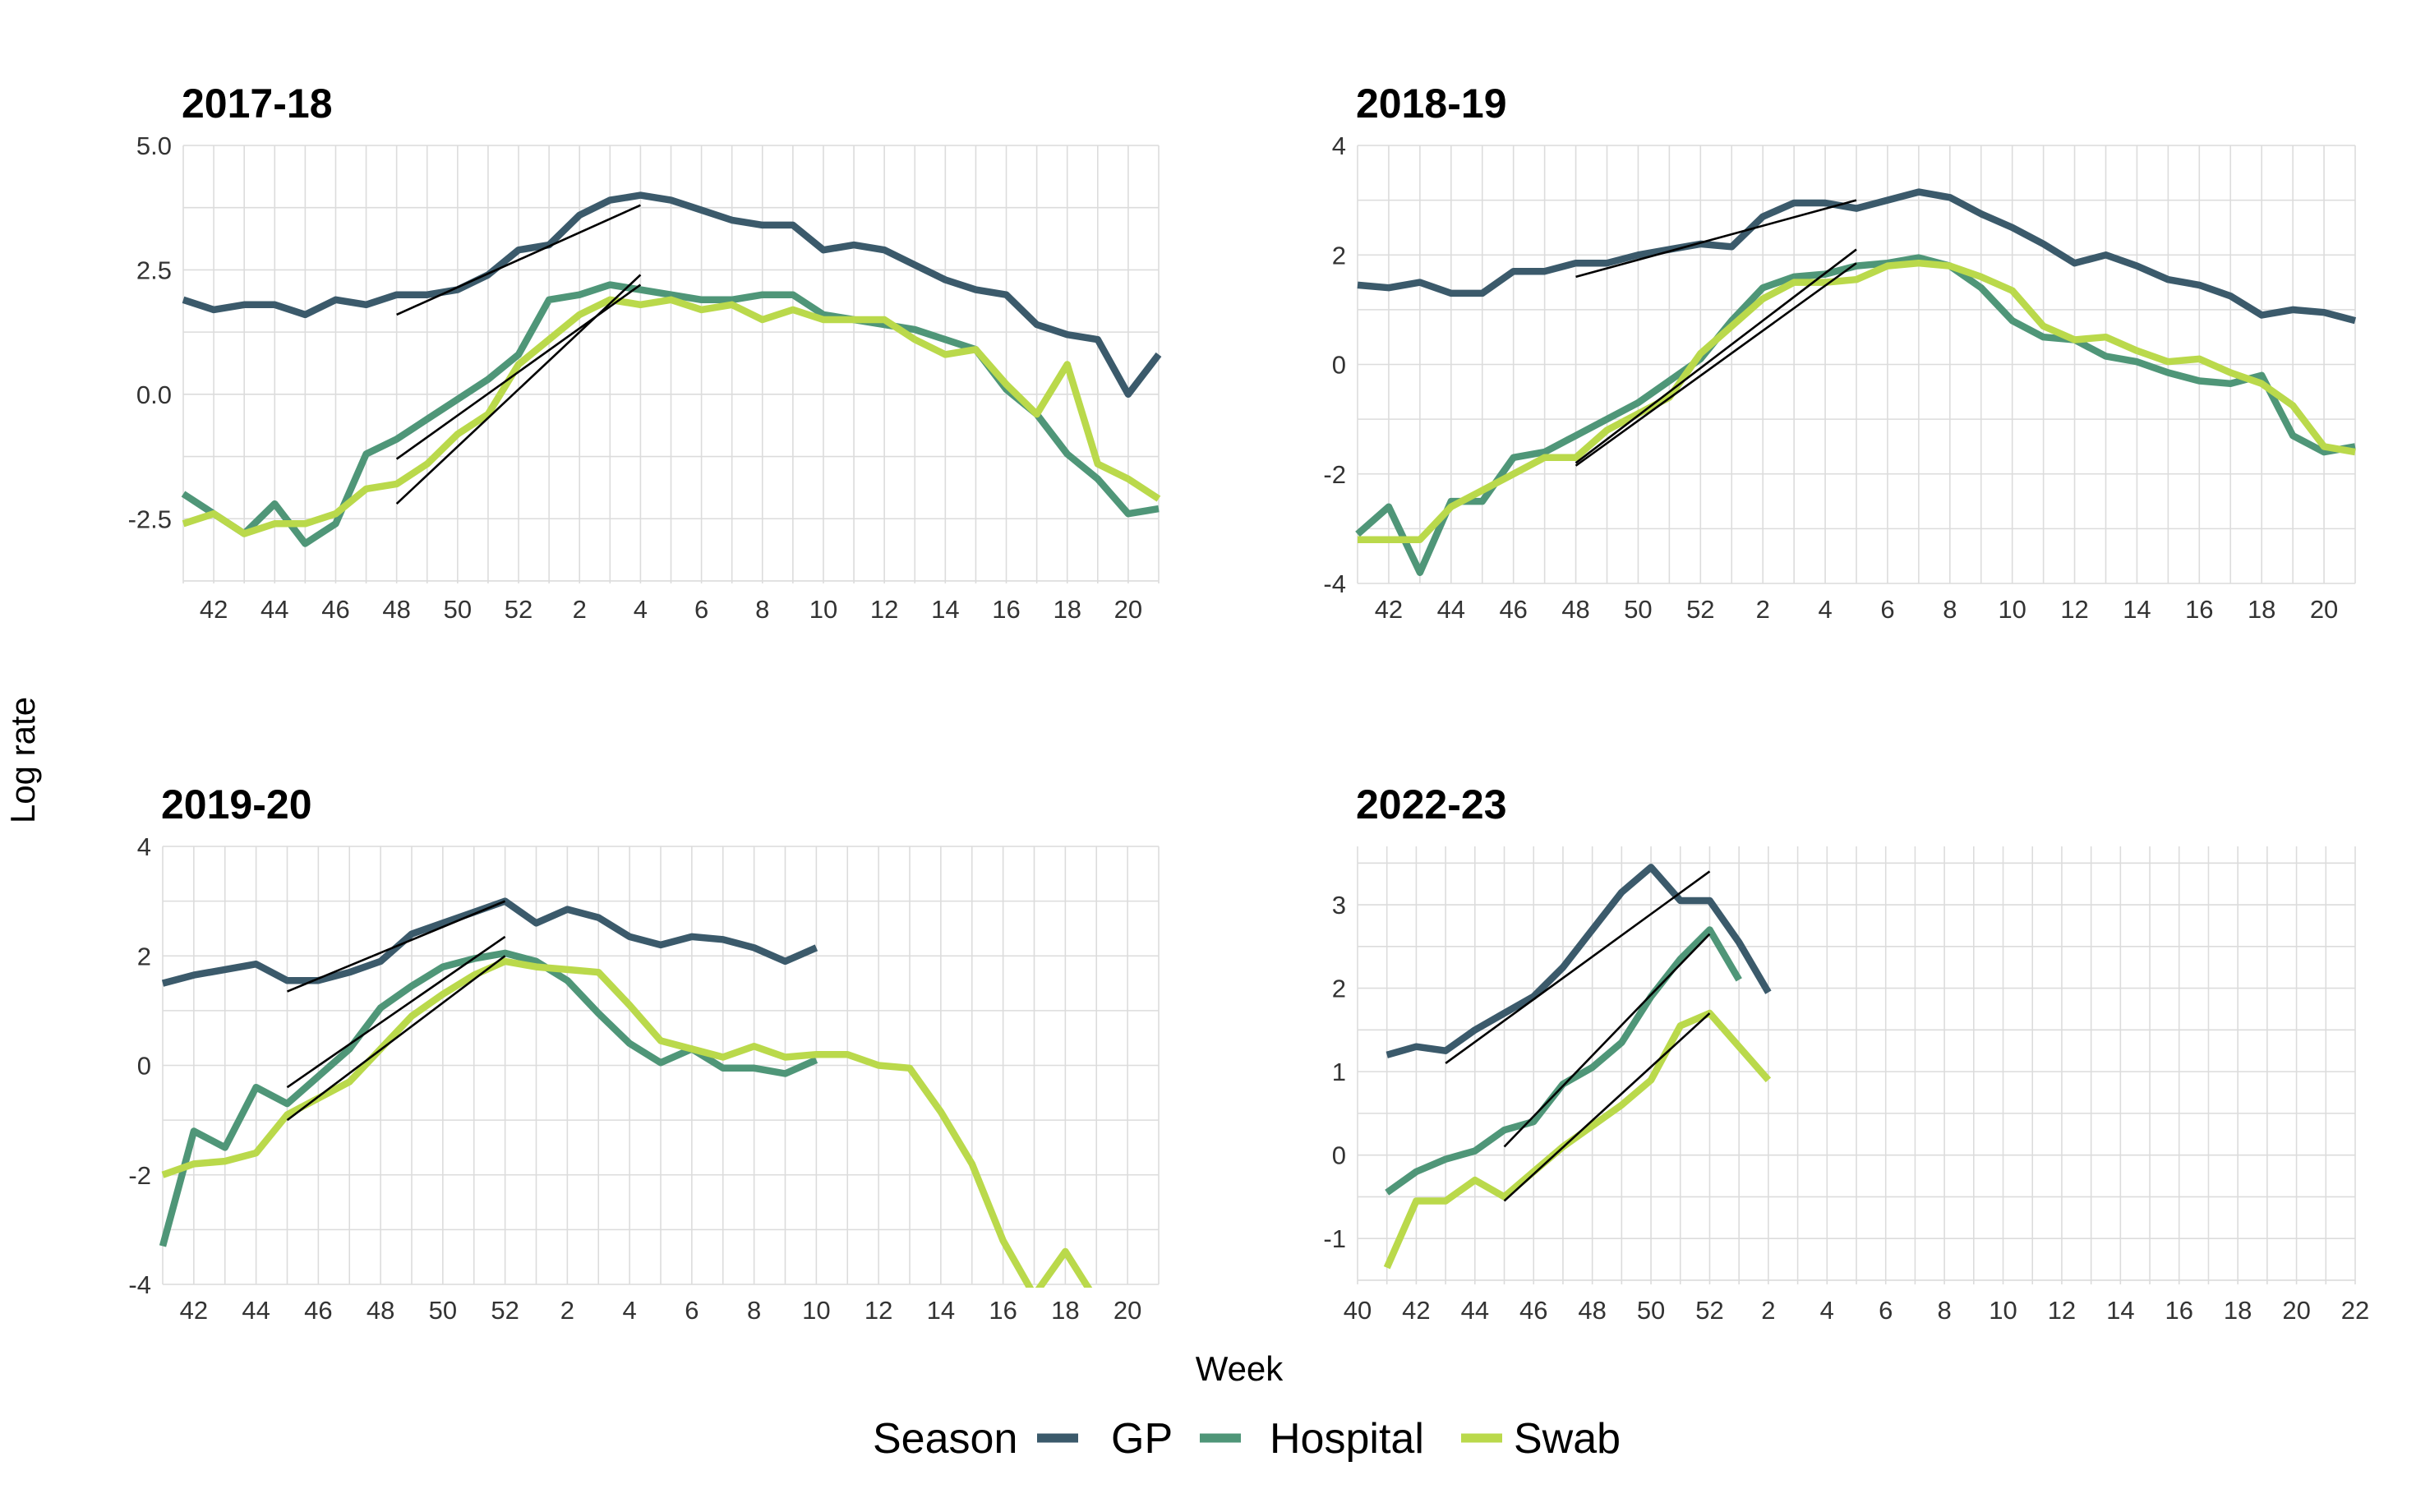  What do you see at coordinates (1339, 906) in the screenshot?
I see `y-tick-label: 3` at bounding box center [1339, 906].